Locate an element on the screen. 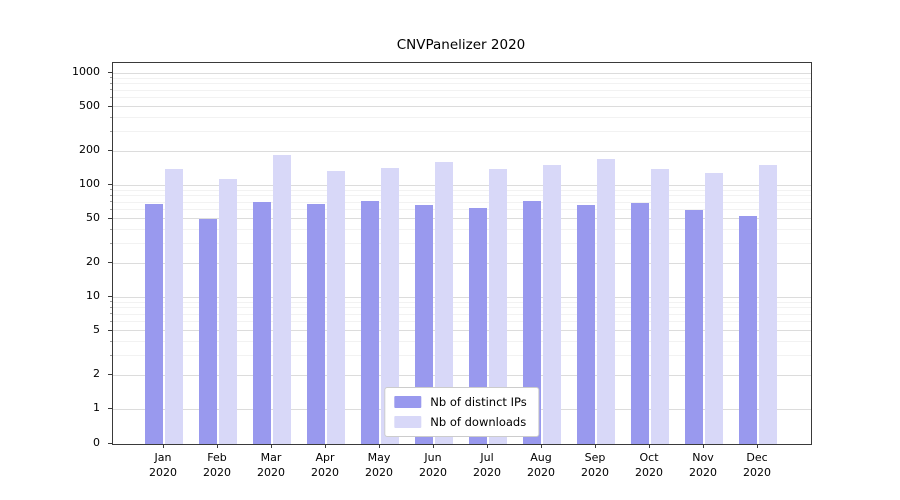 The width and height of the screenshot is (900, 500). y-tick-label: 500 is located at coordinates (89, 105).